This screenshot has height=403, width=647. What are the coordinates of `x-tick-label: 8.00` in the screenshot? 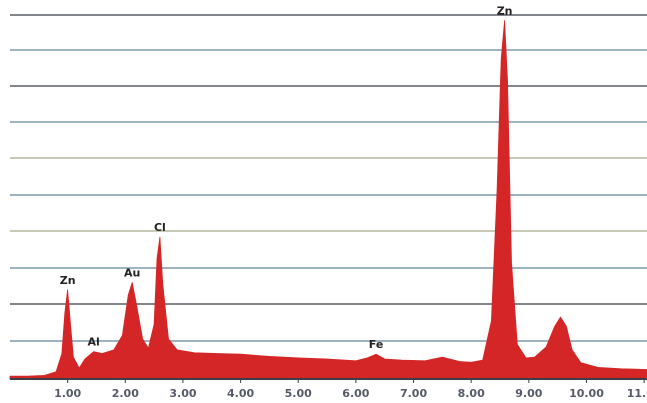 It's located at (471, 393).